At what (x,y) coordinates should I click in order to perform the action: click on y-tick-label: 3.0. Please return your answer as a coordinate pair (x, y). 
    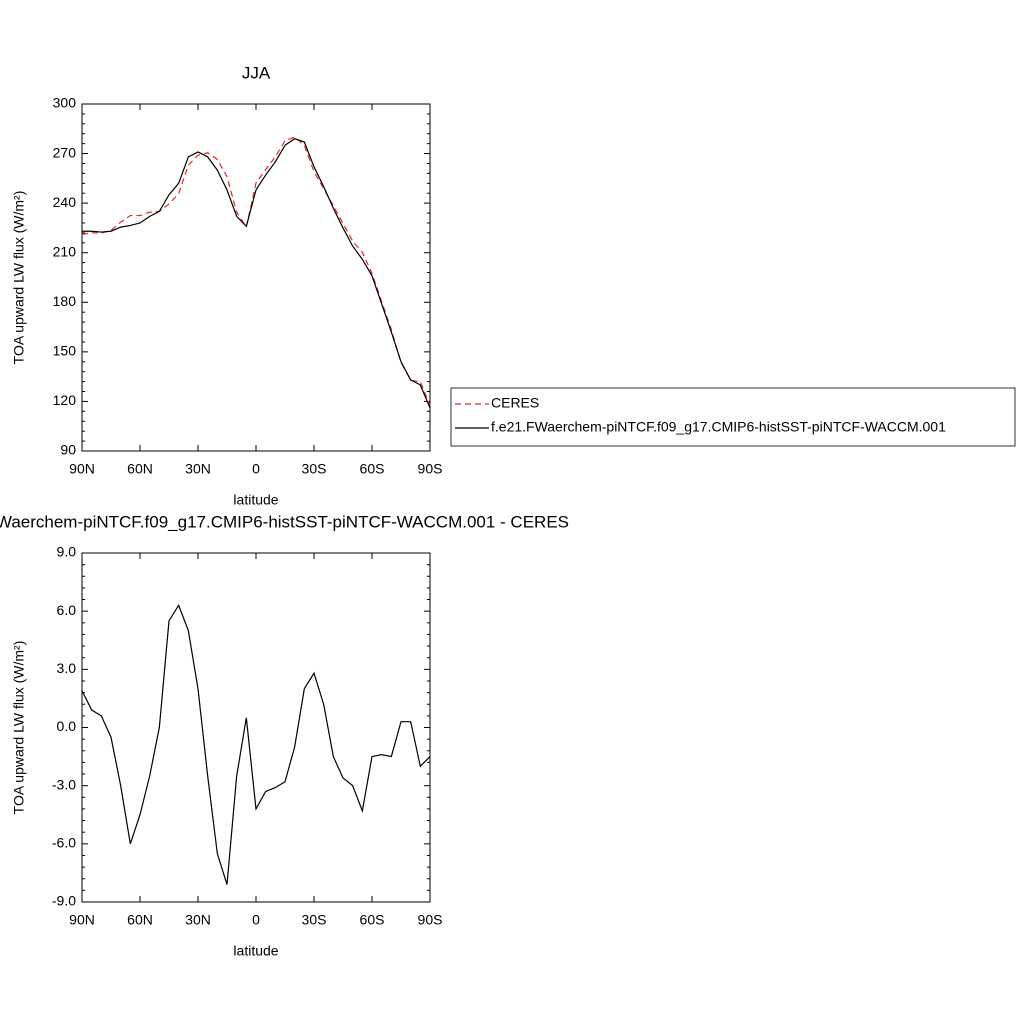
    Looking at the image, I should click on (67, 668).